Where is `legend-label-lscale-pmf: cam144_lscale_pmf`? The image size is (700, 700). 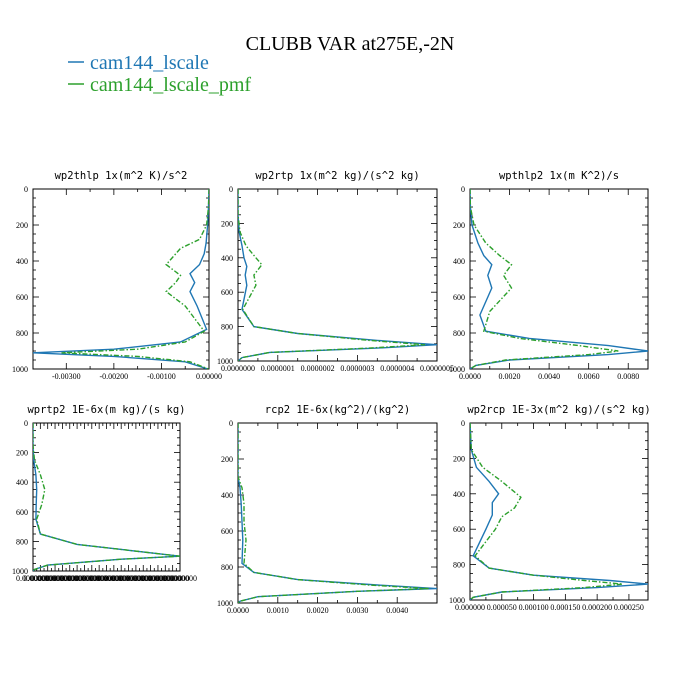 legend-label-lscale-pmf: cam144_lscale_pmf is located at coordinates (170, 85).